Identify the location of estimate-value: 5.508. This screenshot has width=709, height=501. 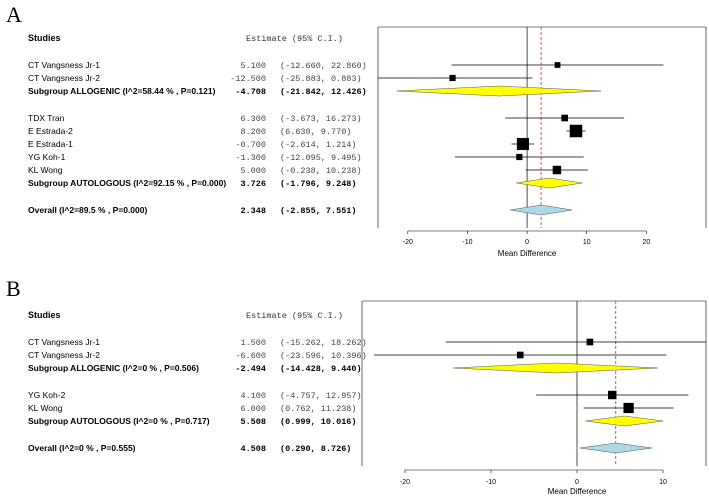
(253, 422).